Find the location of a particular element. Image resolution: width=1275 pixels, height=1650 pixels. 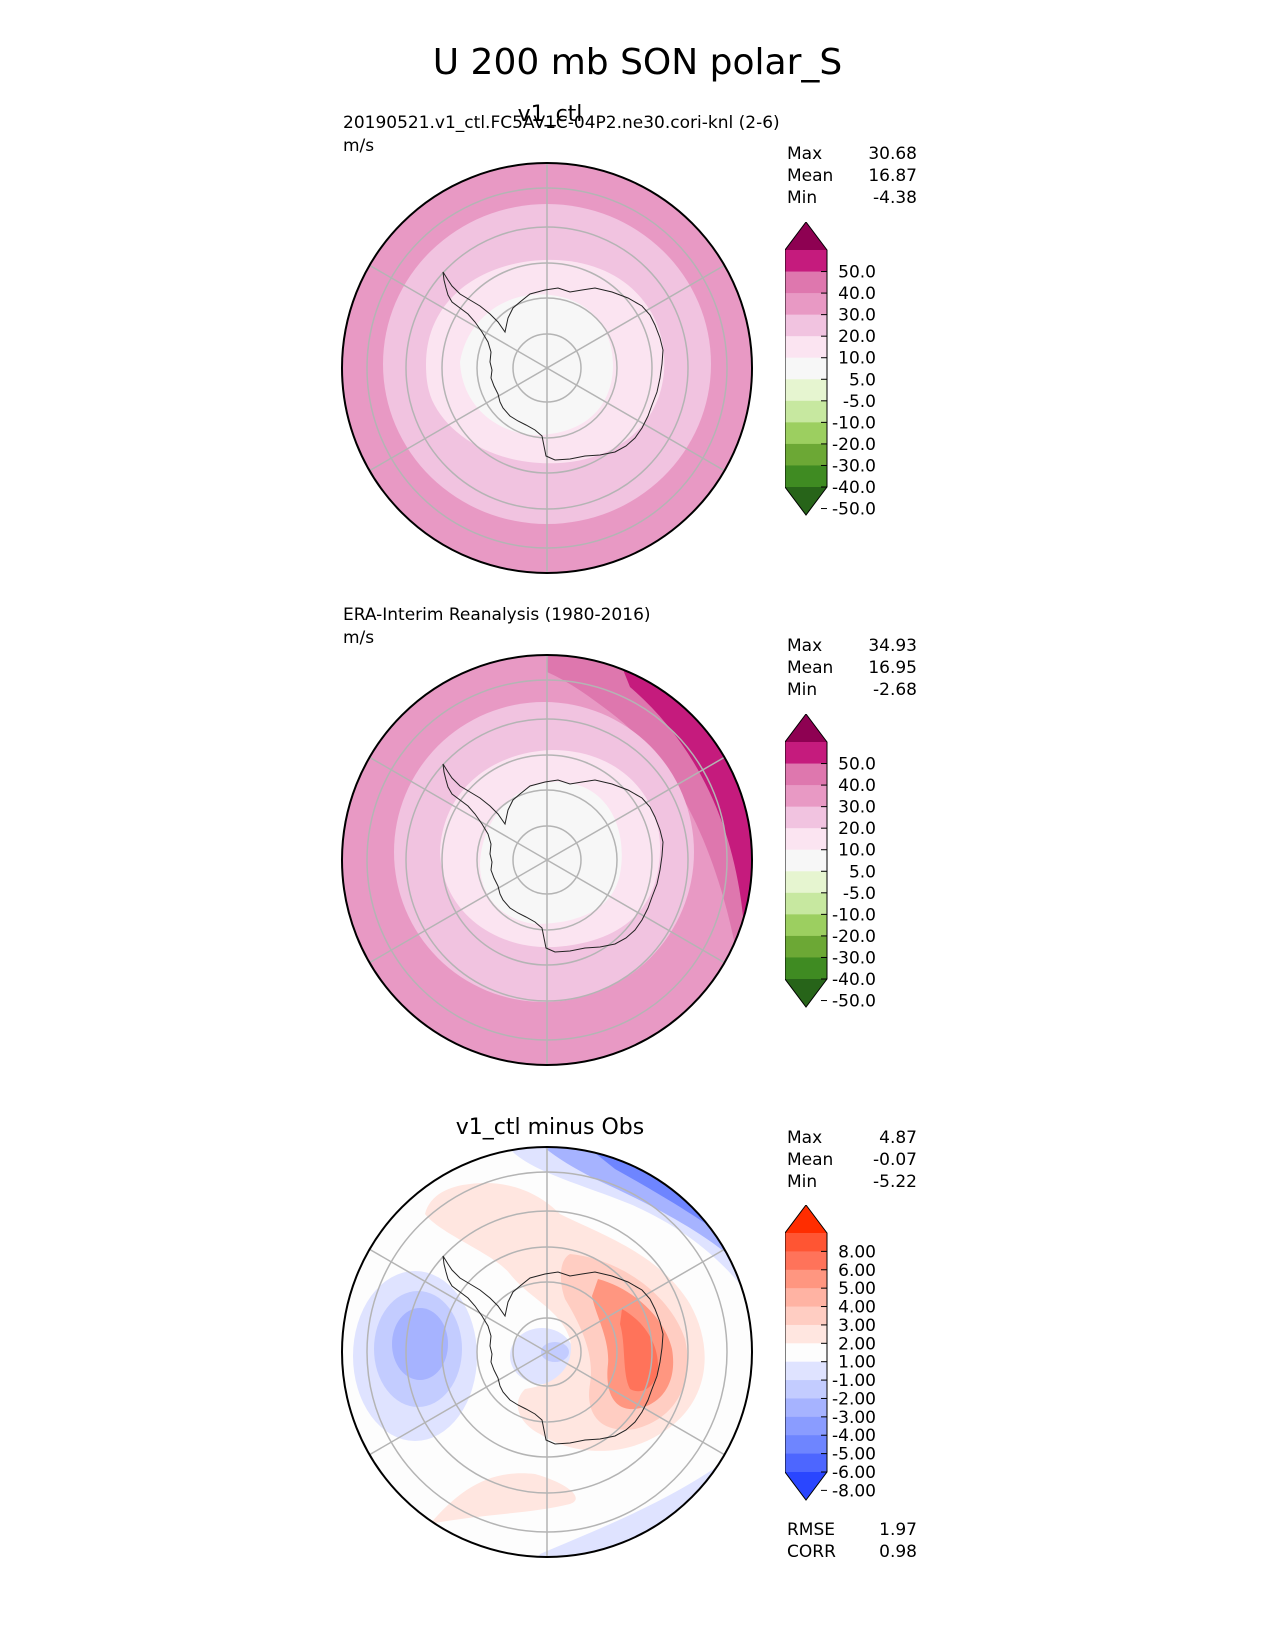

colorbar-tick-label: -6.00 is located at coordinates (854, 1473).